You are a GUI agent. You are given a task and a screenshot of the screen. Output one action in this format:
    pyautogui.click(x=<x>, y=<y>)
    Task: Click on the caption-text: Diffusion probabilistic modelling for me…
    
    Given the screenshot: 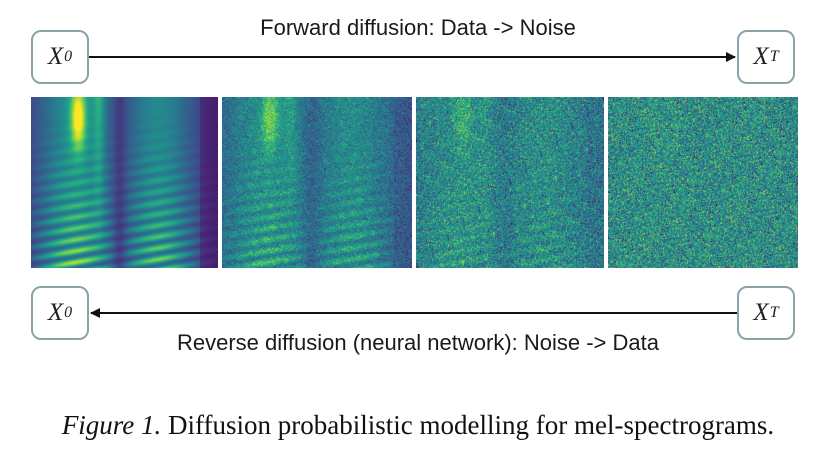 What is the action you would take?
    pyautogui.click(x=468, y=425)
    